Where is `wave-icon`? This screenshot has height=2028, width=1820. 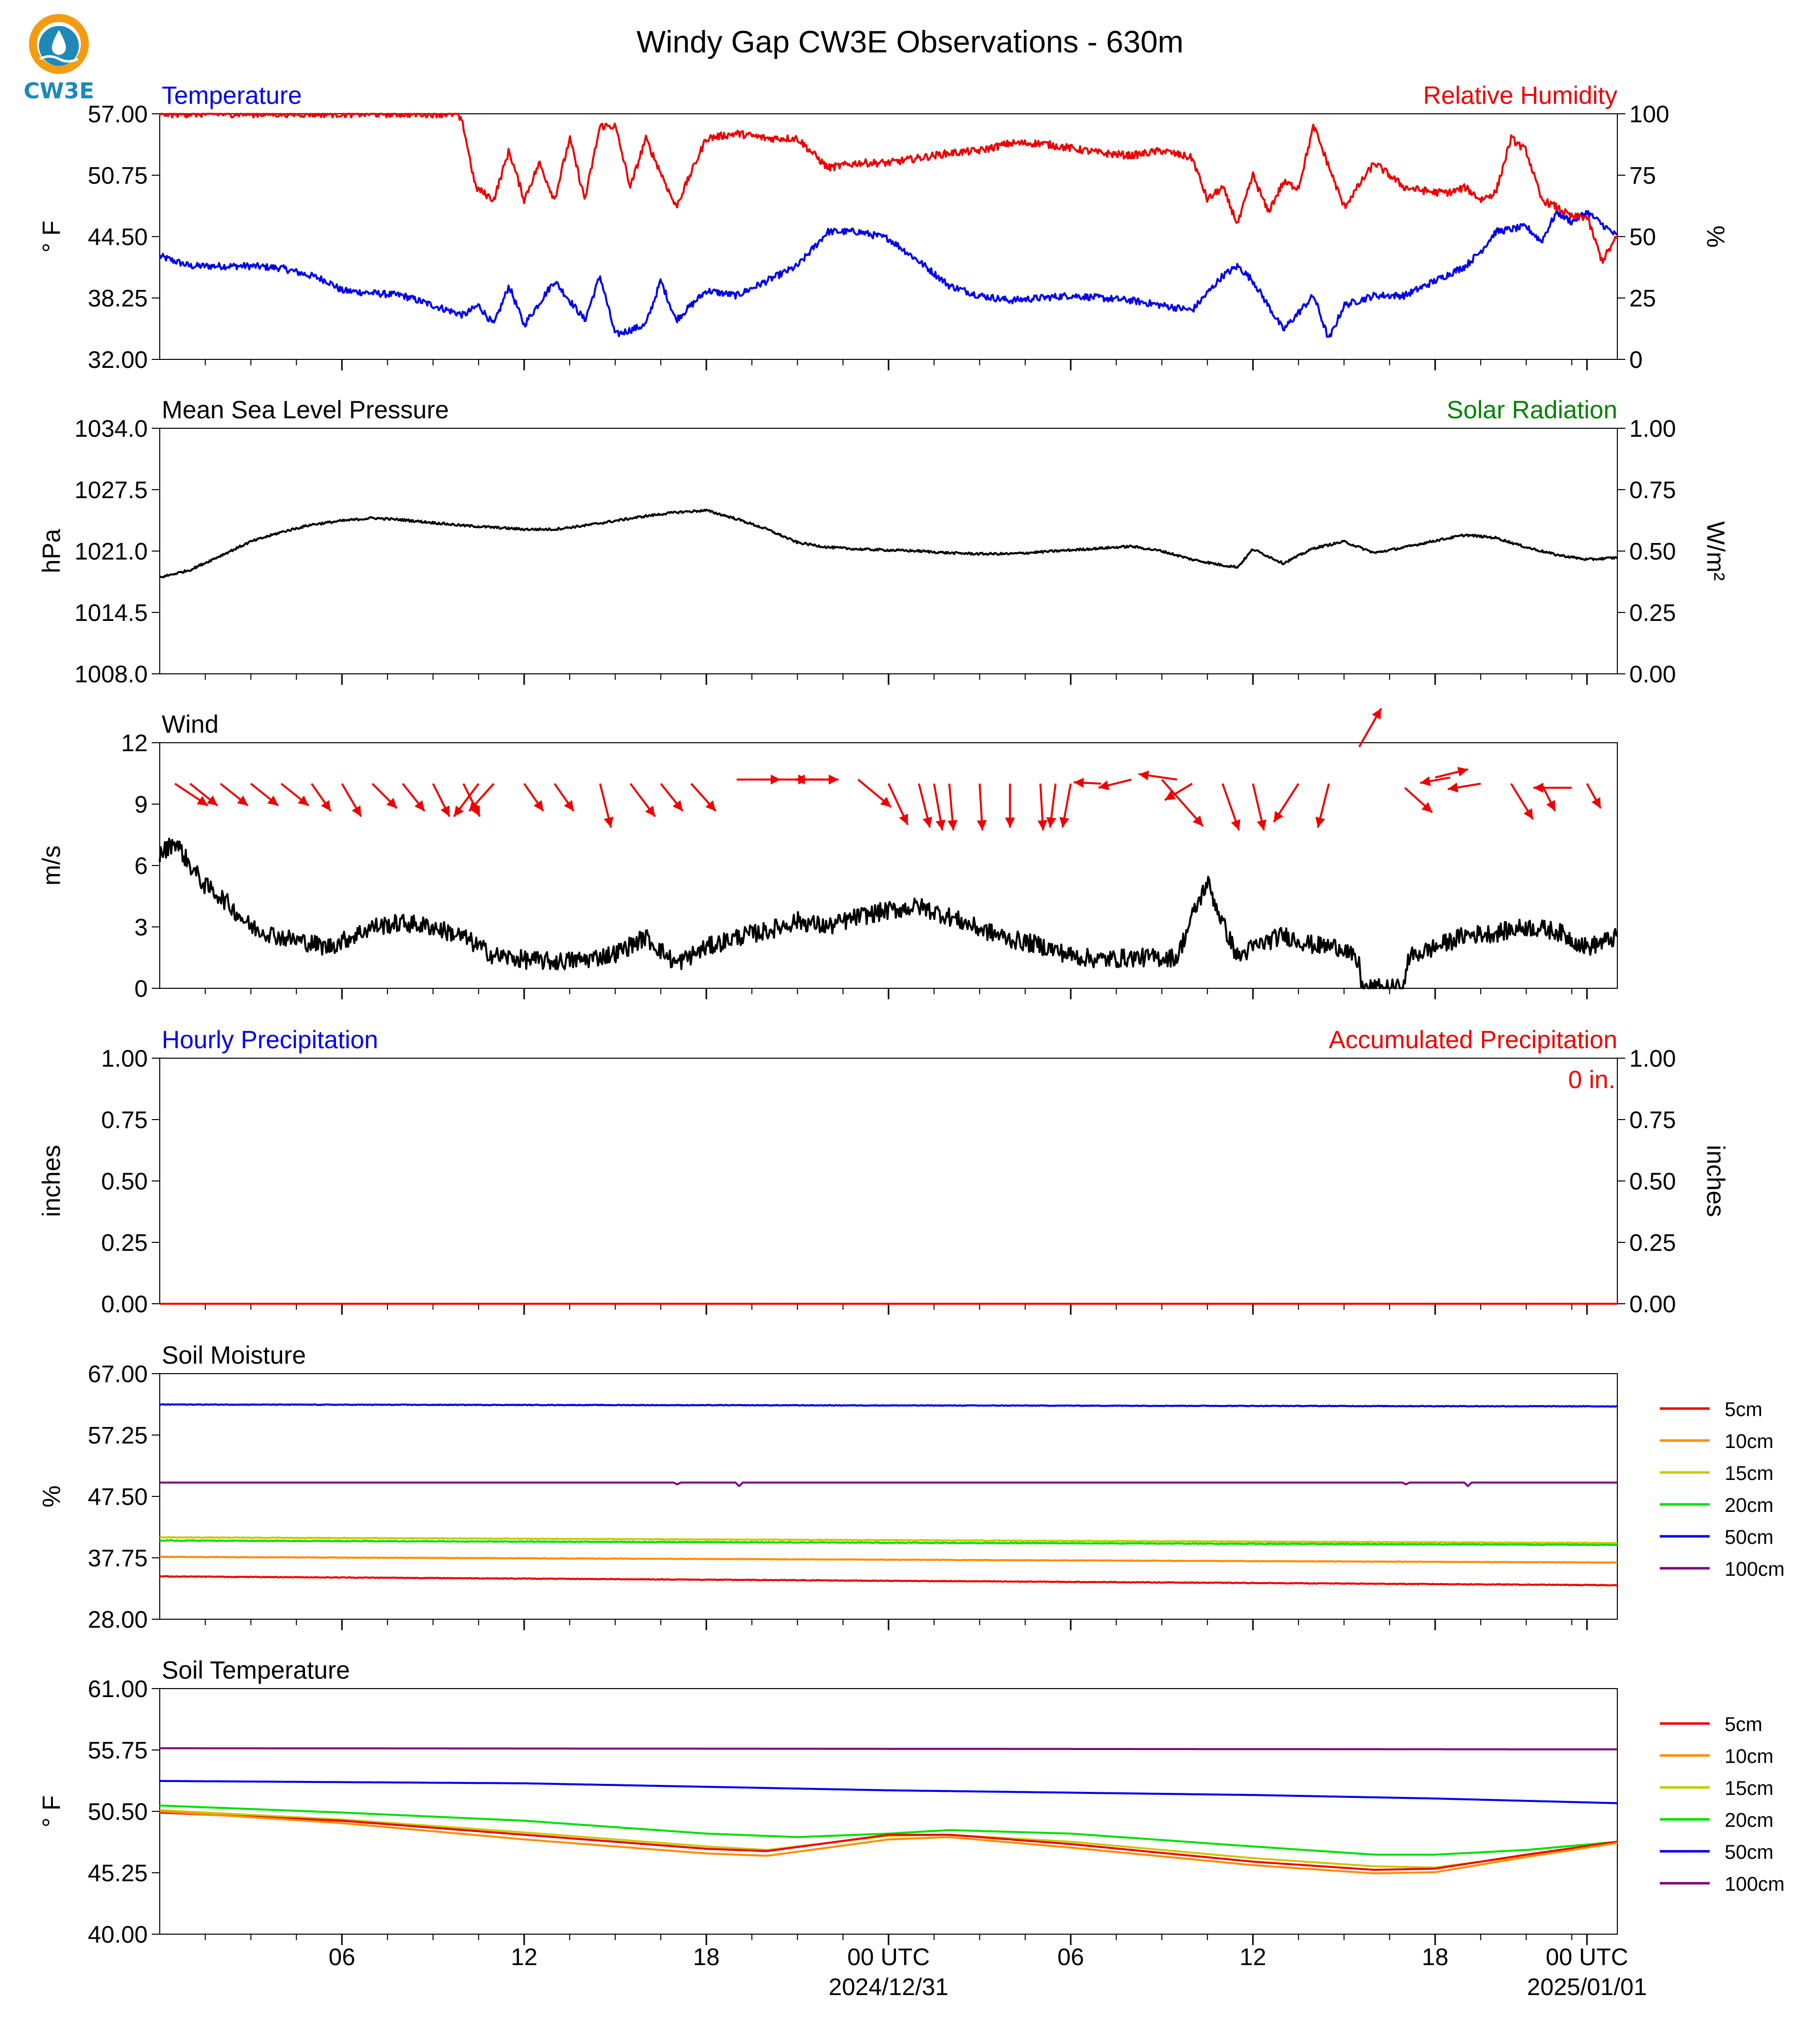
wave-icon is located at coordinates (59, 59).